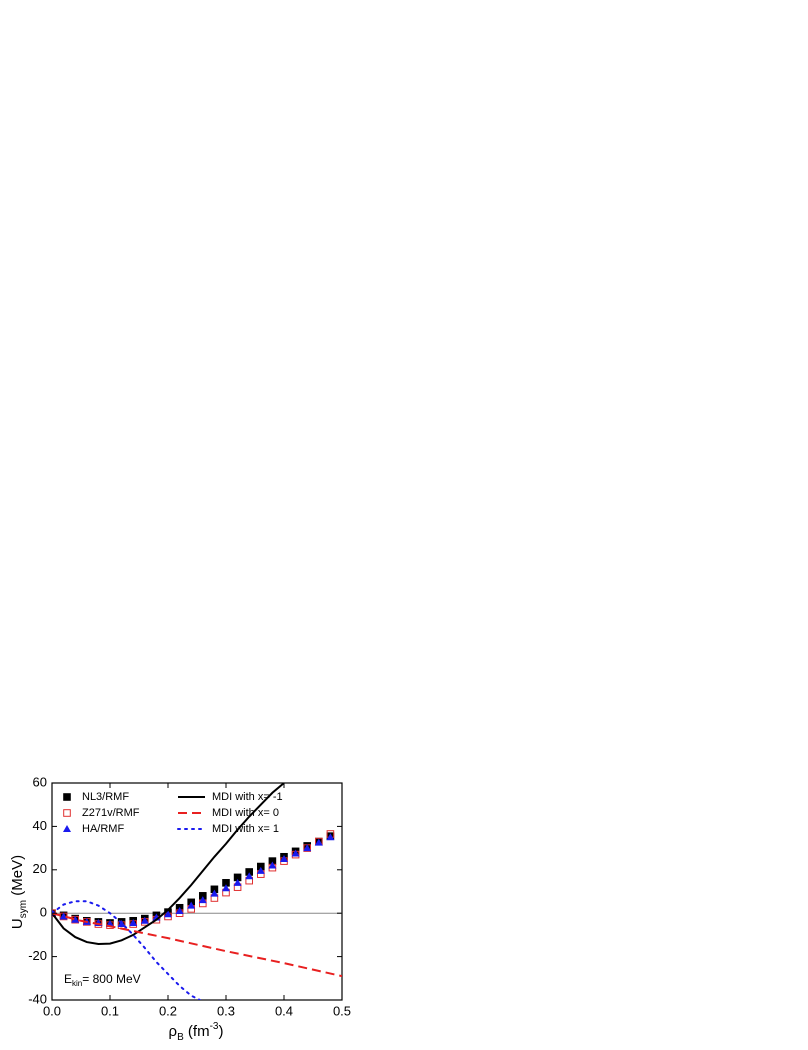 Image resolution: width=808 pixels, height=1050 pixels. What do you see at coordinates (180, 1037) in the screenshot?
I see `x-label-sub: B` at bounding box center [180, 1037].